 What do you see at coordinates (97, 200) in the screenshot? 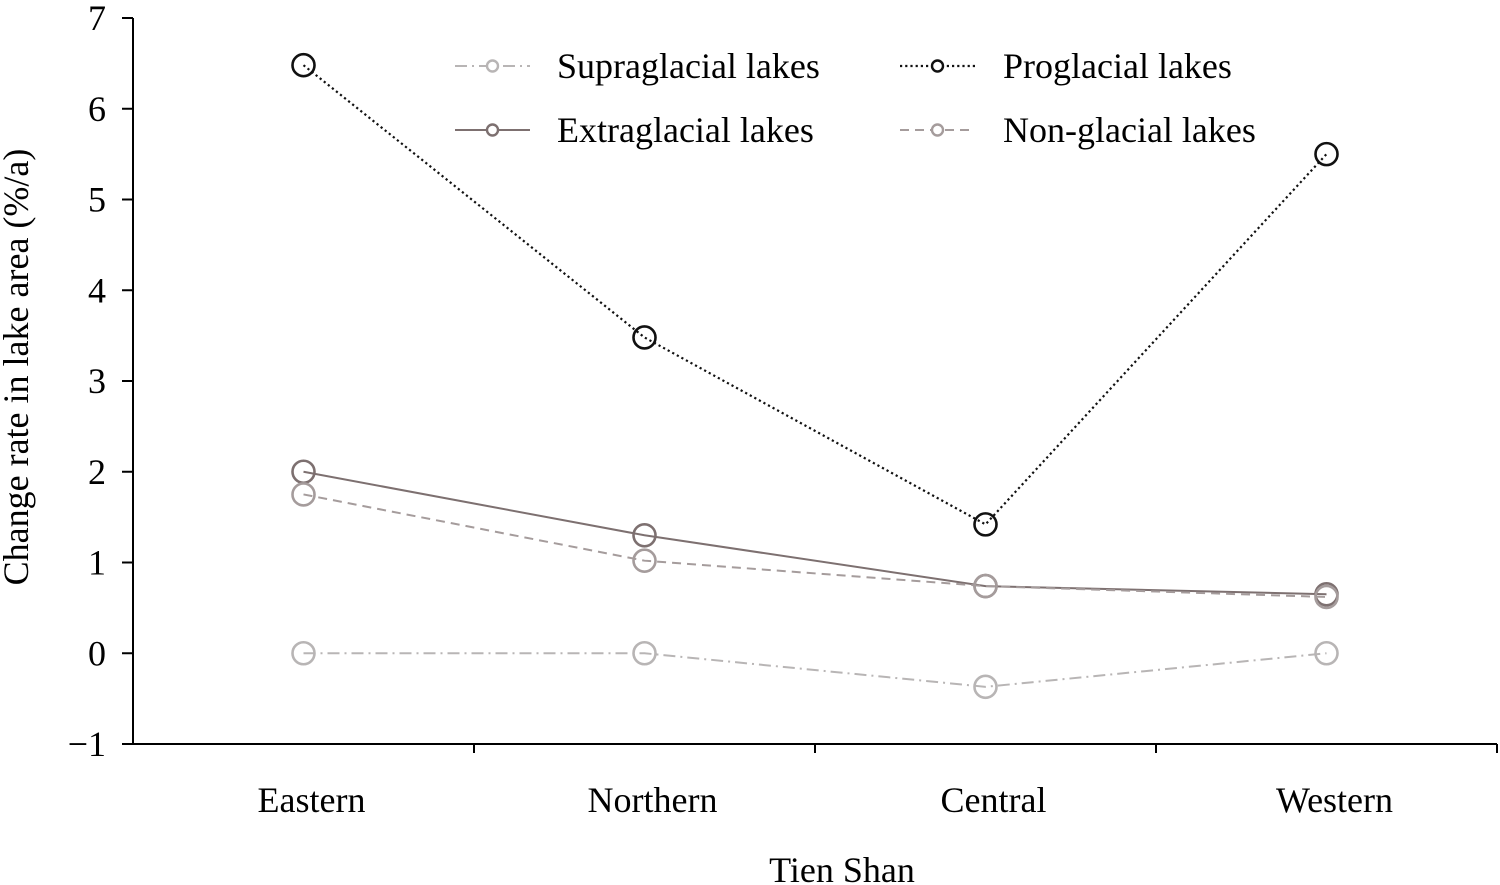
I see `y-tick-label: 5` at bounding box center [97, 200].